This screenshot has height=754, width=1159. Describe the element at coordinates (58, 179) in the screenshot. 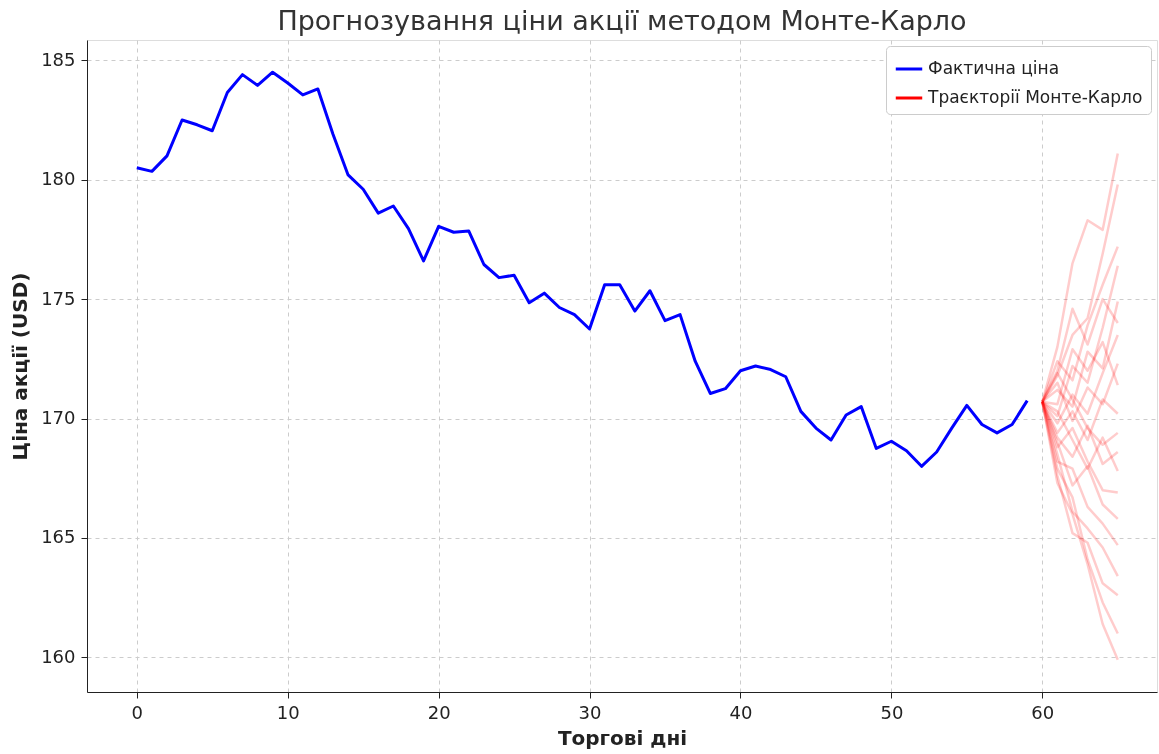

I see `y-tick-label: 180` at that location.